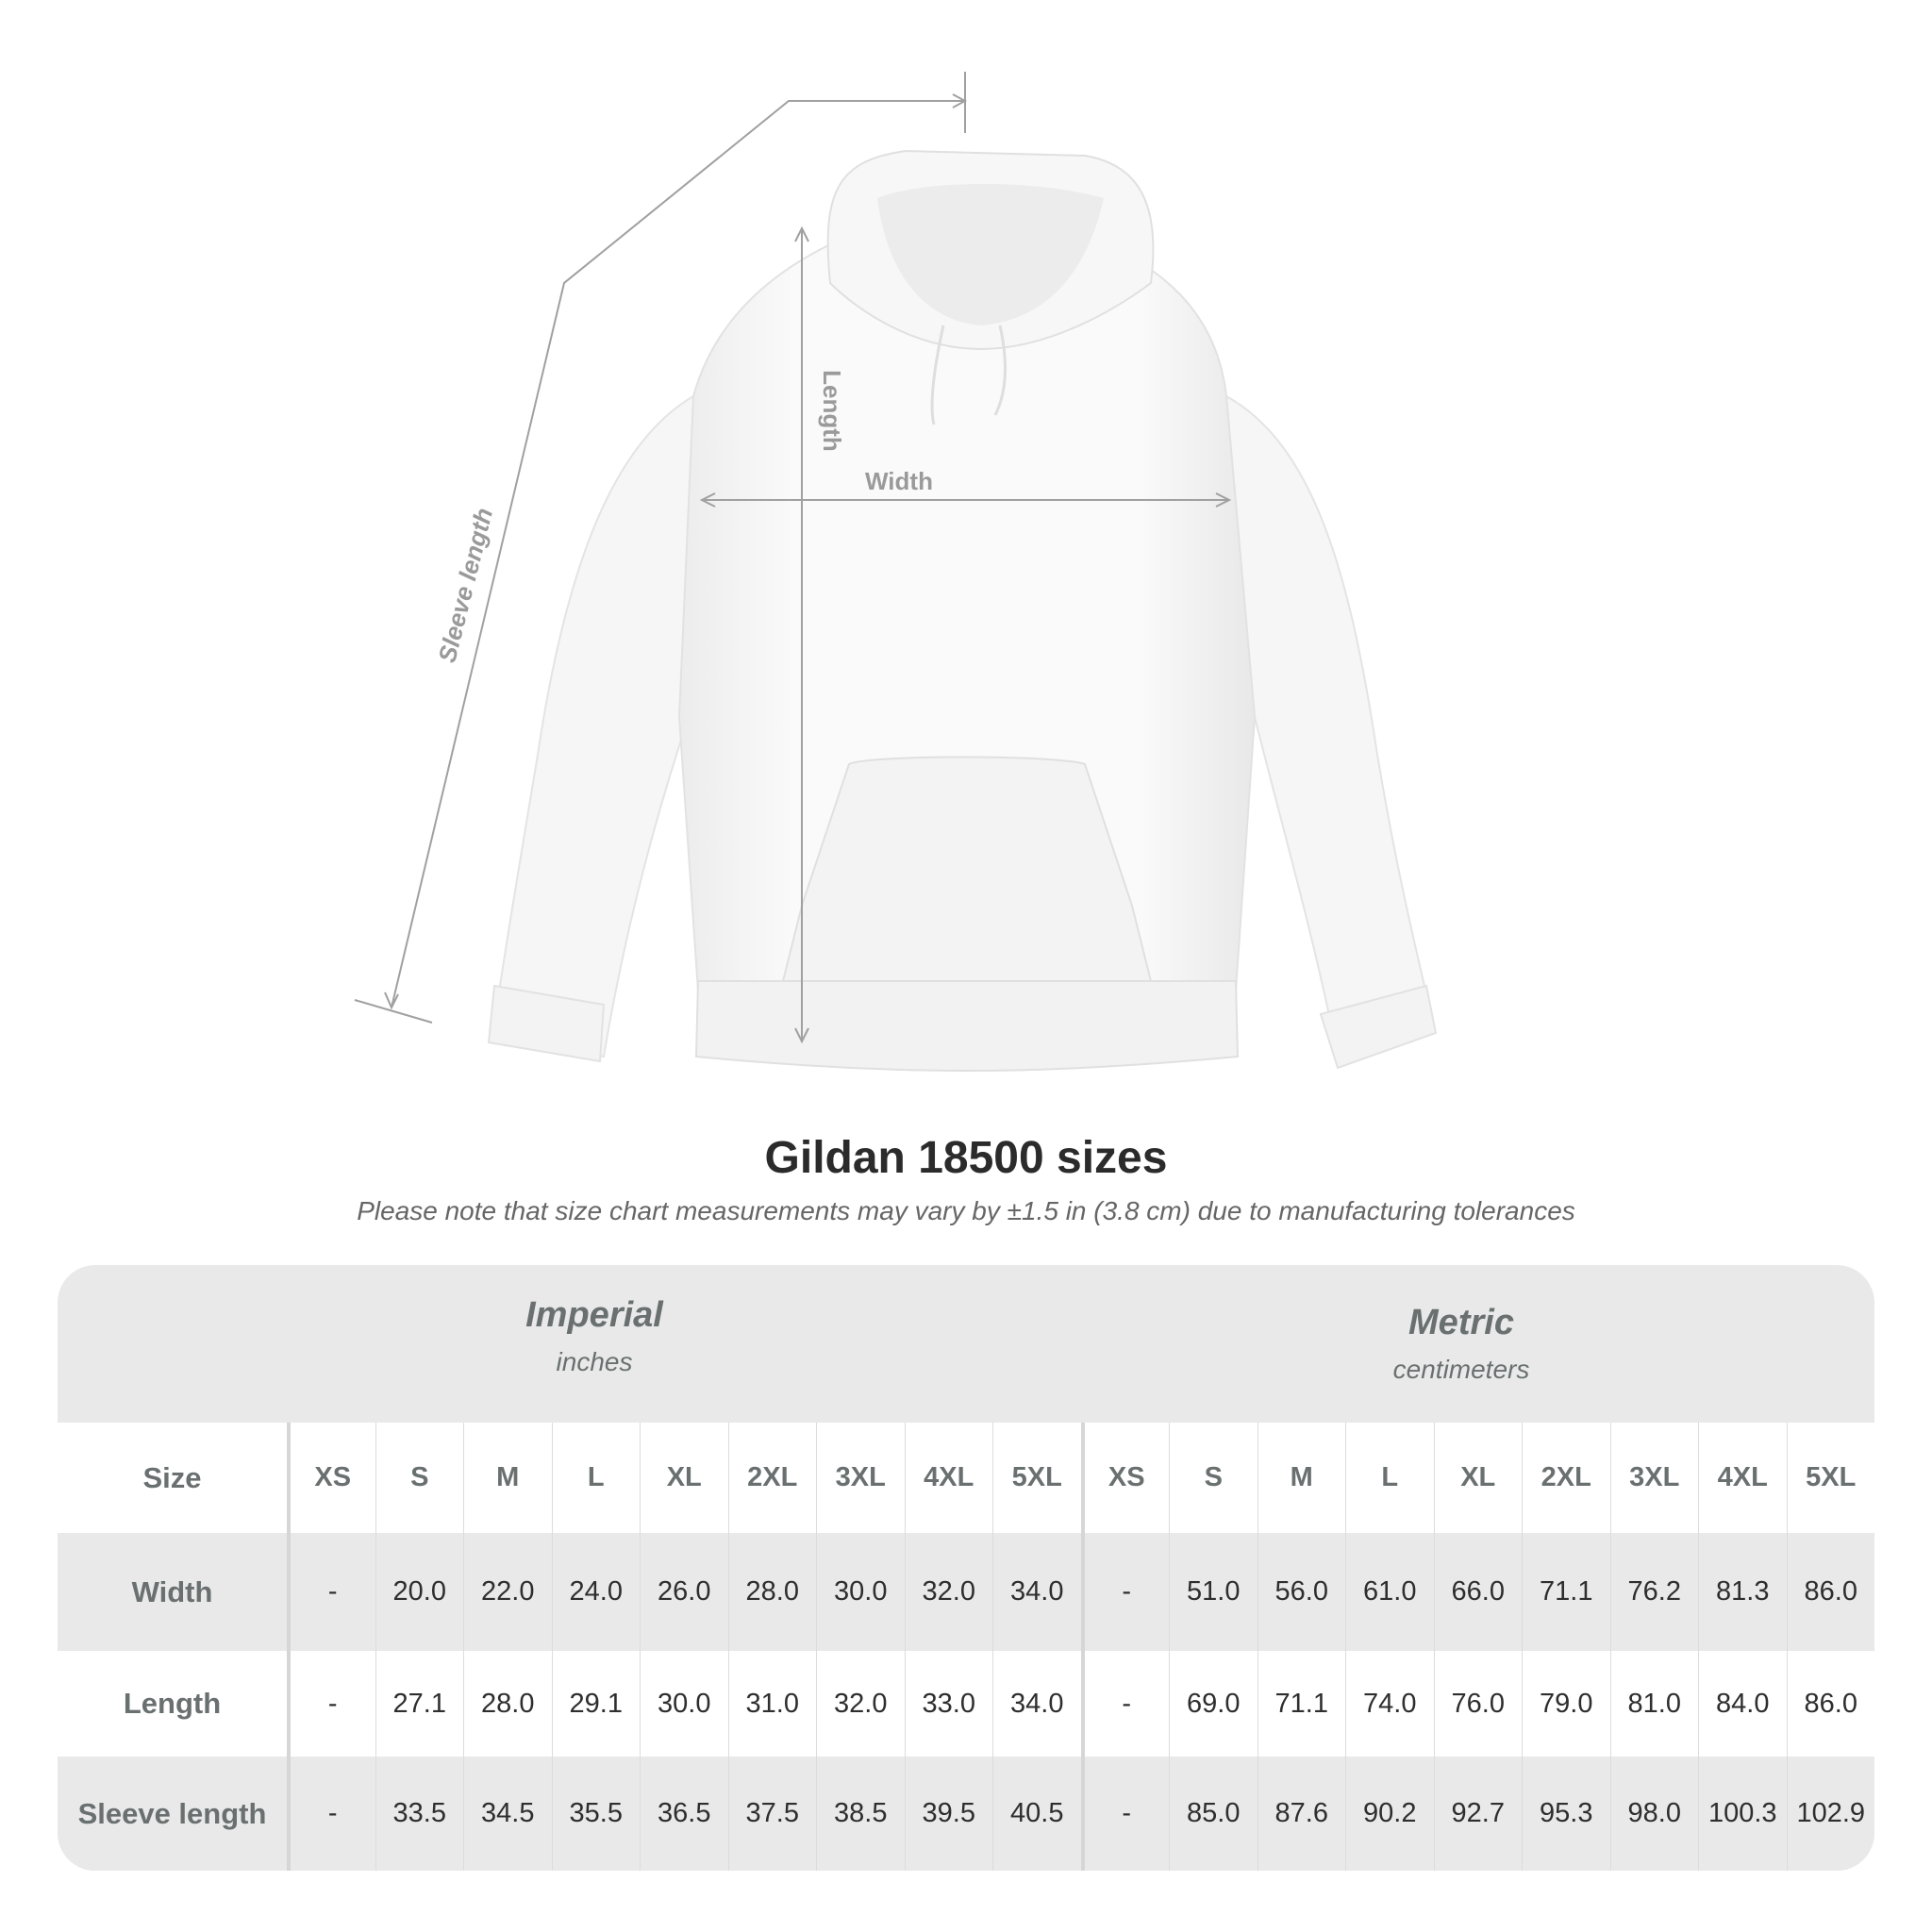 The height and width of the screenshot is (1932, 1932). I want to click on imperial-size-header: 5XL, so click(1037, 1478).